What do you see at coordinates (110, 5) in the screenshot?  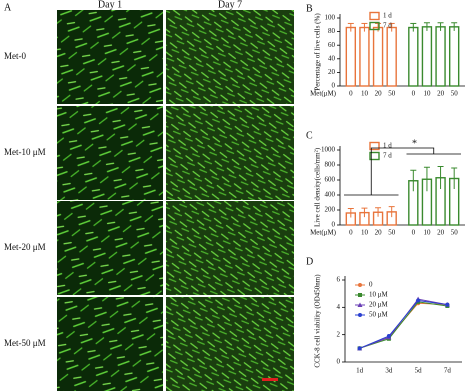 I see `column-header: Day 1` at bounding box center [110, 5].